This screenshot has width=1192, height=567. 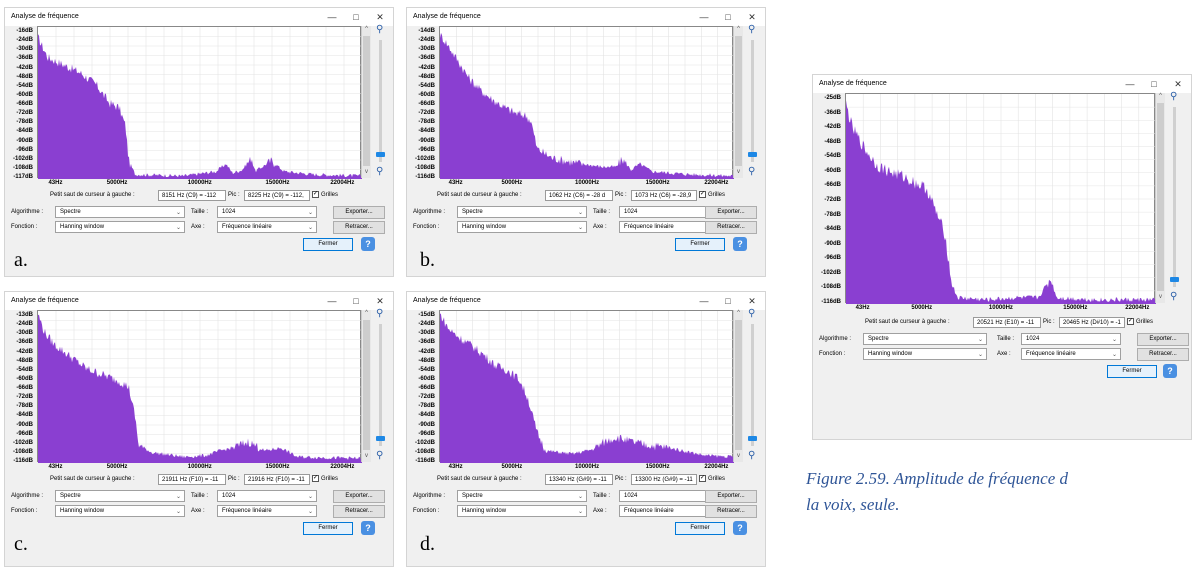 I want to click on pic-value-field: 21916 Hz (F10) = -11, so click(x=277, y=479).